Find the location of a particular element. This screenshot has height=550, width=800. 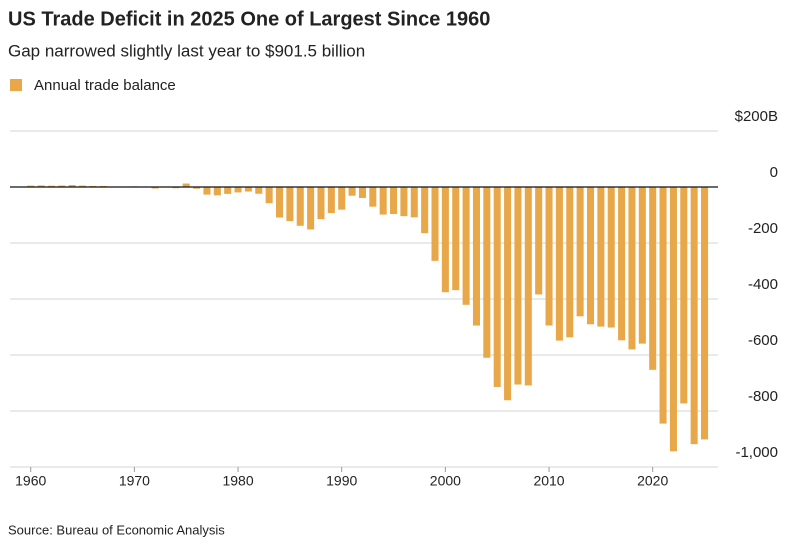

legend-label: Annual trade balance is located at coordinates (105, 85).